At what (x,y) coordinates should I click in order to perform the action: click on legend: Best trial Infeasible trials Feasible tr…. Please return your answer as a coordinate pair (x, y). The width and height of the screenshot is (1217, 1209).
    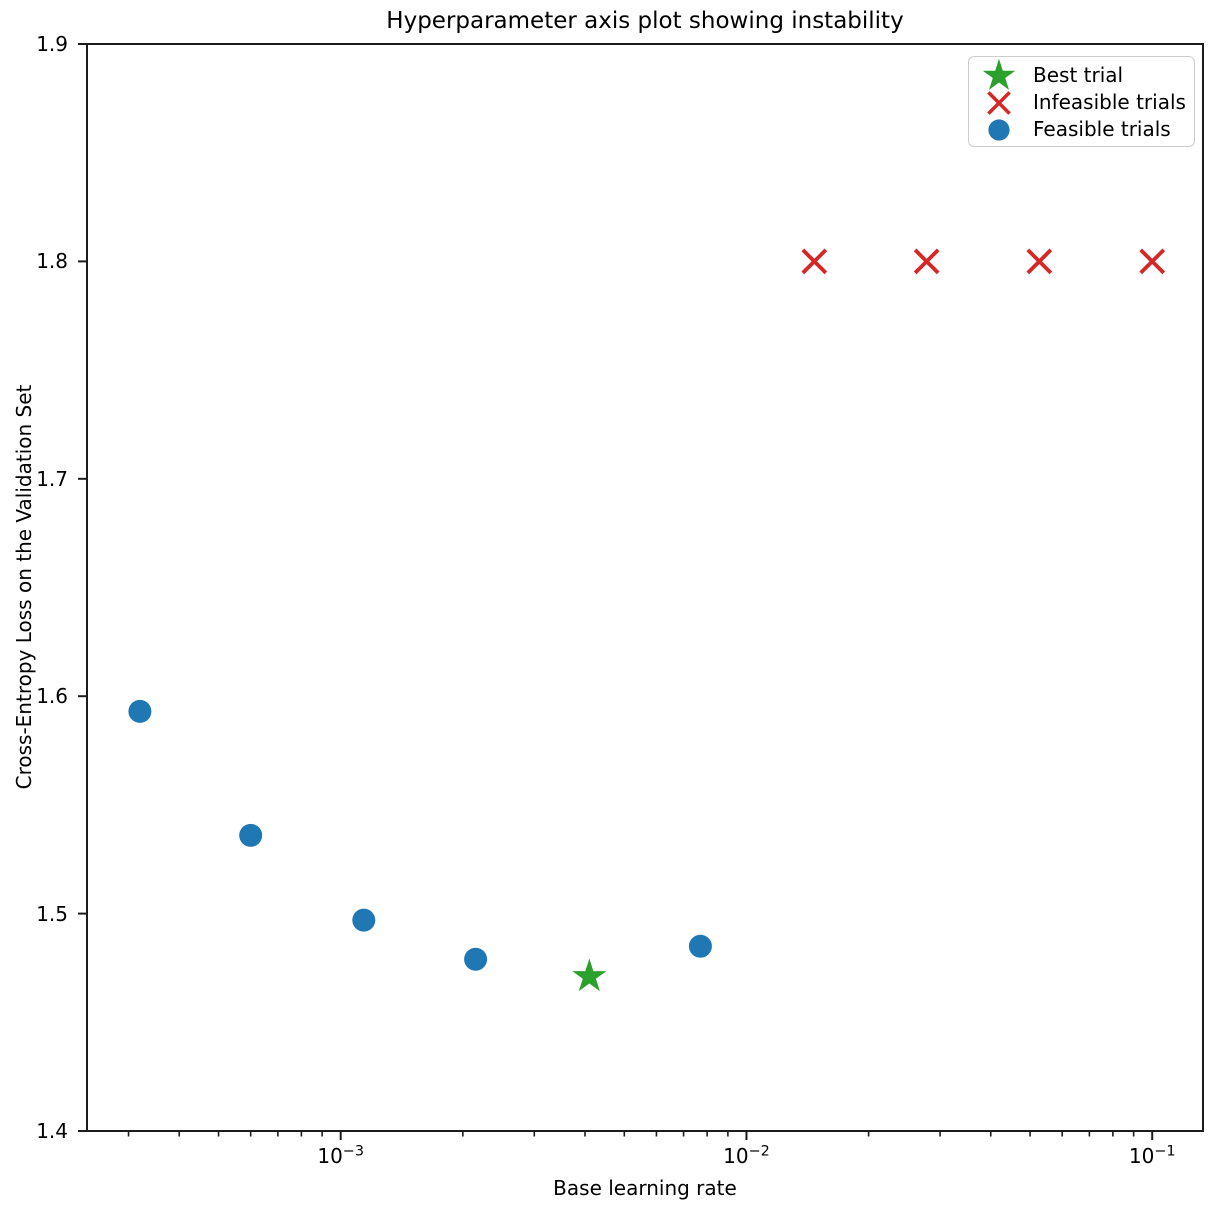
    Looking at the image, I should click on (1081, 101).